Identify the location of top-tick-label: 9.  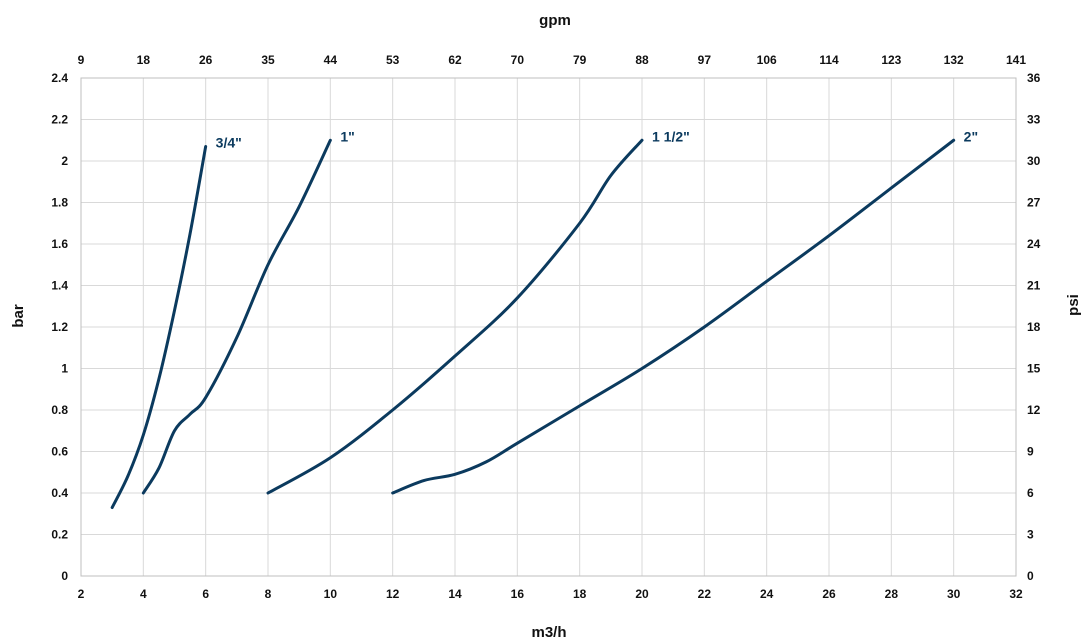
(81, 60).